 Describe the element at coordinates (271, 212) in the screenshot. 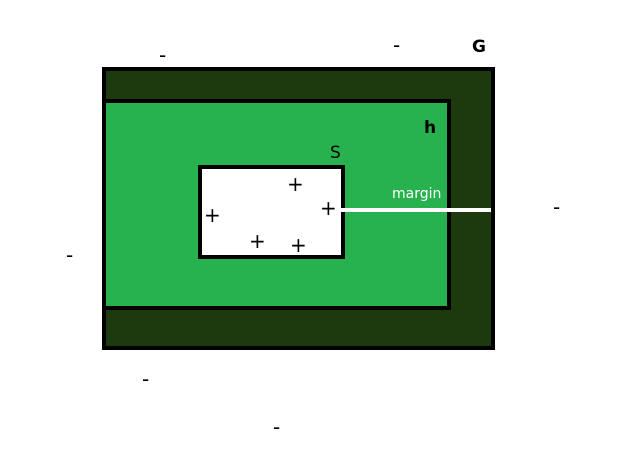

I see `inner-region-s` at that location.